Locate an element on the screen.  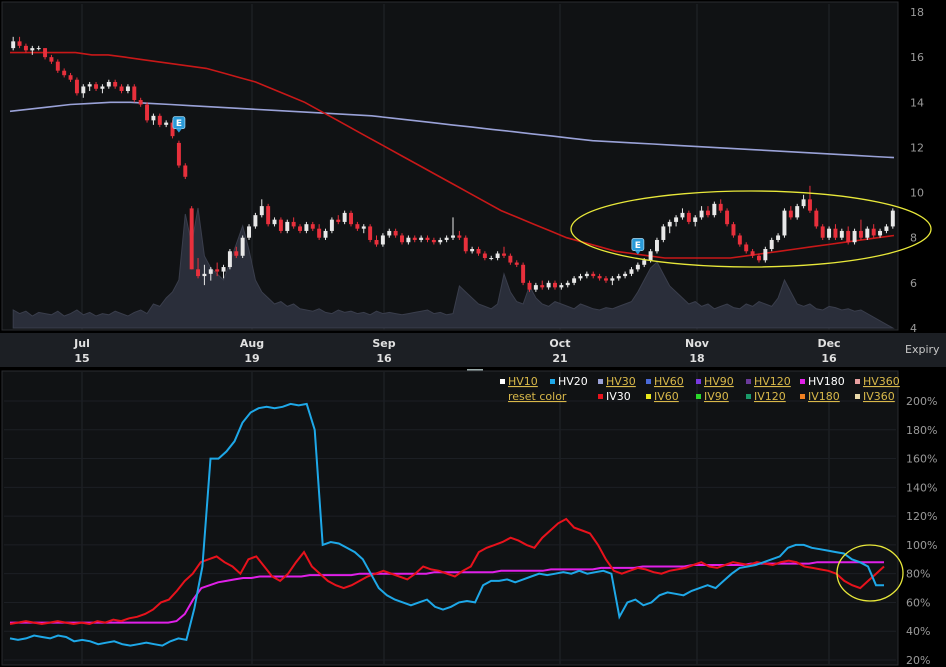
volatility-highlight-ellipse is located at coordinates (870, 573).